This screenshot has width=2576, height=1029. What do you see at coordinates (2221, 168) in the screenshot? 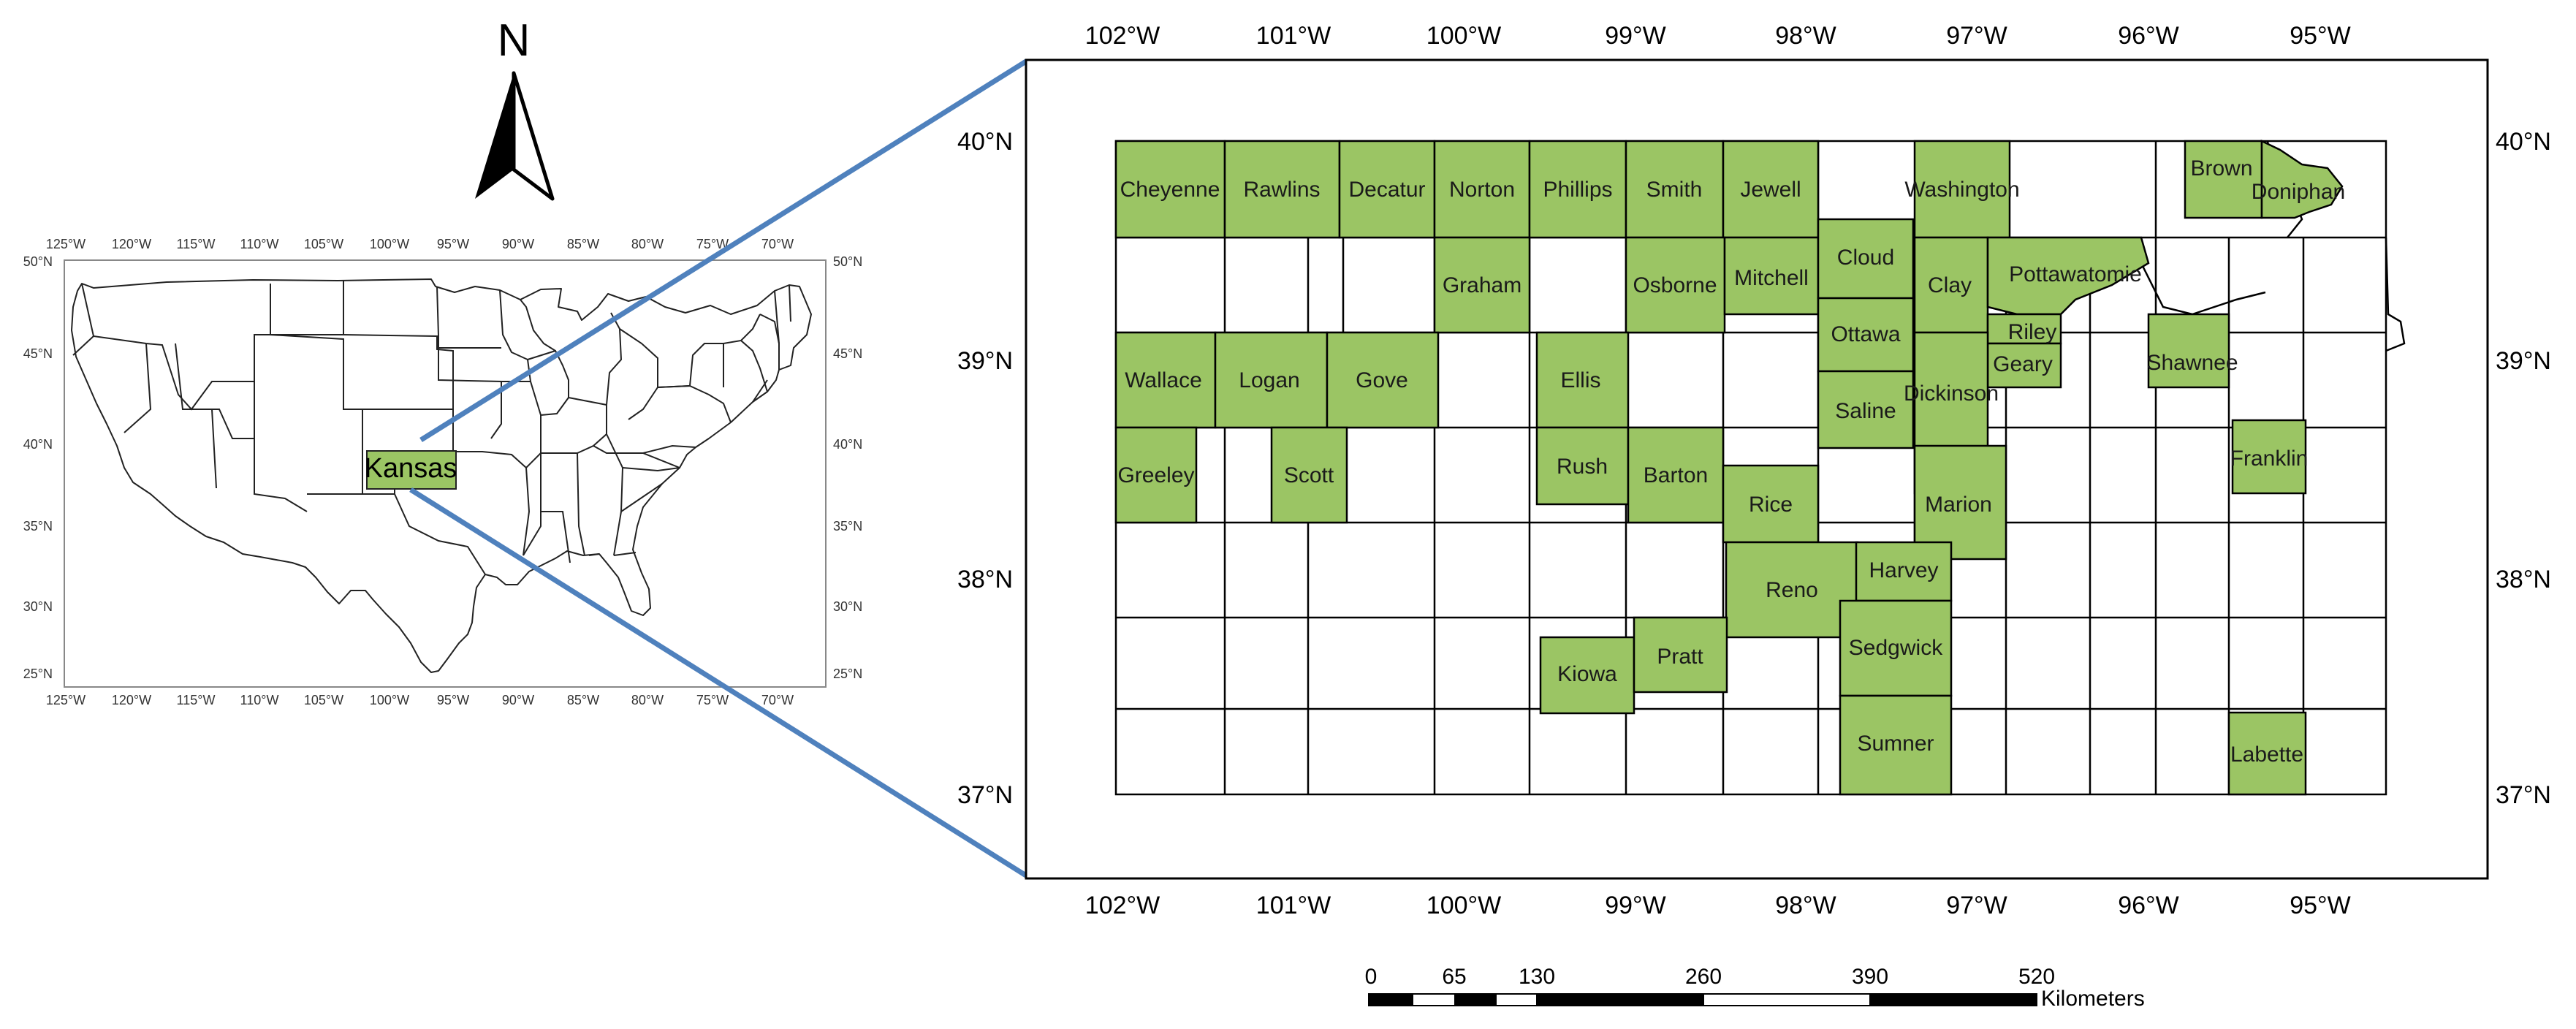
I see `county-label-brown: Brown` at bounding box center [2221, 168].